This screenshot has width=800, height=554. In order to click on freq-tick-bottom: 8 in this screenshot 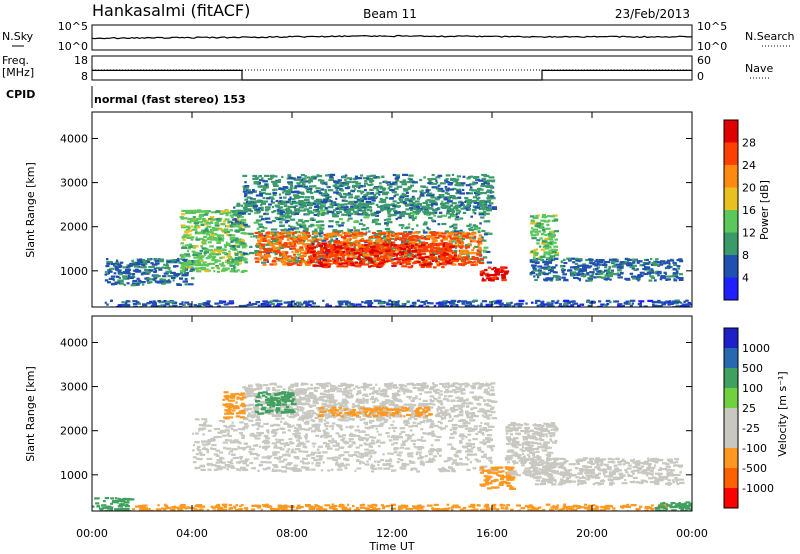, I will do `click(84, 76)`.